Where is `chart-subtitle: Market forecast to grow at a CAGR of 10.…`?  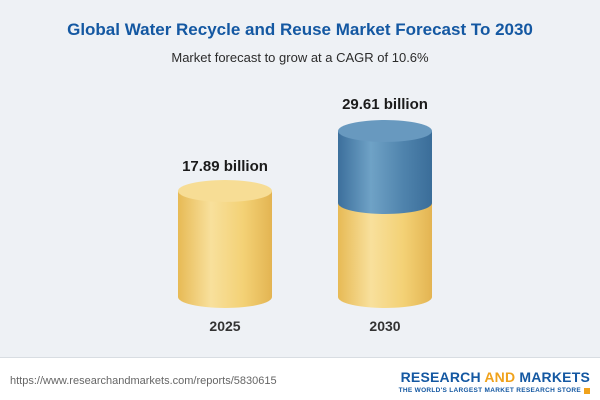 chart-subtitle: Market forecast to grow at a CAGR of 10.… is located at coordinates (300, 57).